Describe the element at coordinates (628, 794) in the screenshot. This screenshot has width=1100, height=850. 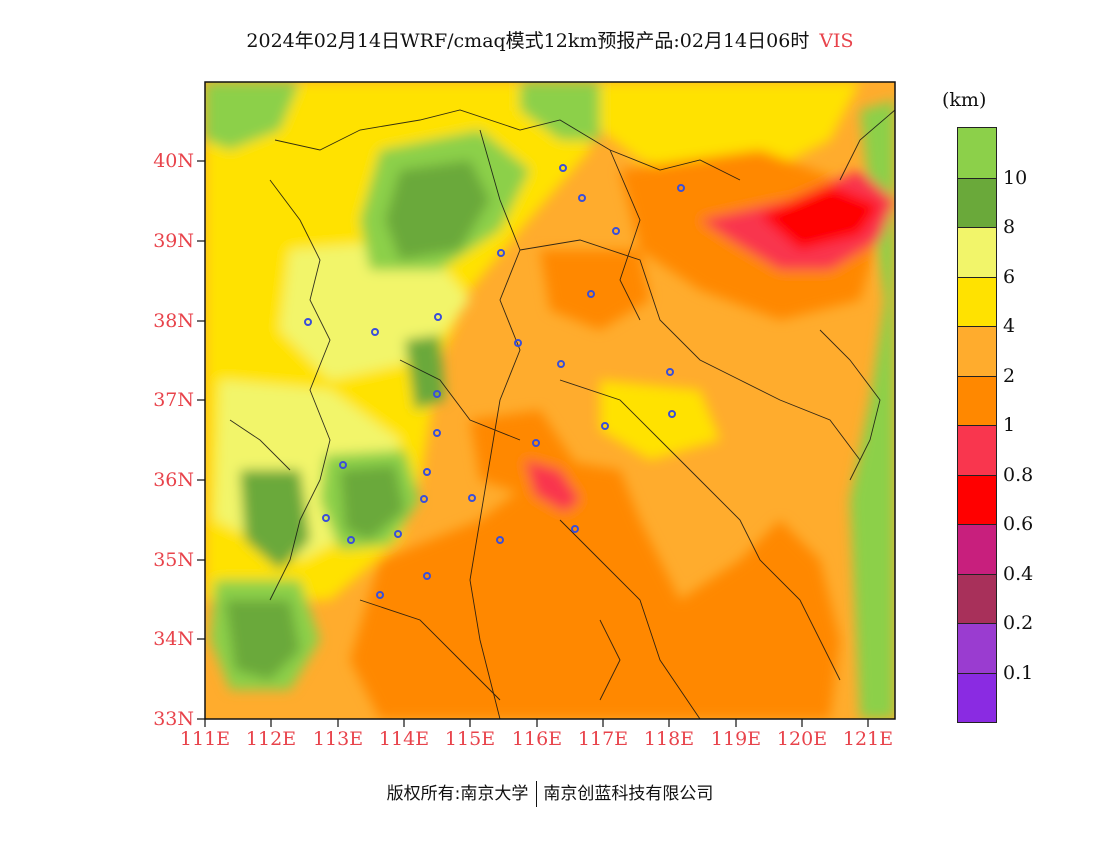
I see `copyright-right: 南京创蓝科技有限公司` at that location.